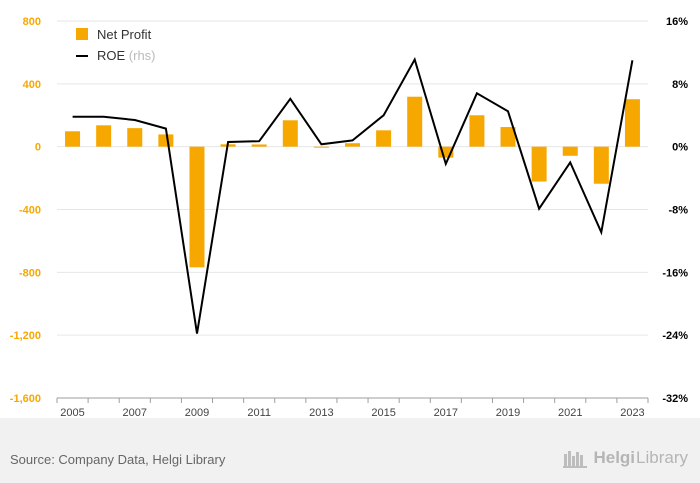 The image size is (700, 483). What do you see at coordinates (614, 457) in the screenshot?
I see `brand-name-bold: Helgi` at bounding box center [614, 457].